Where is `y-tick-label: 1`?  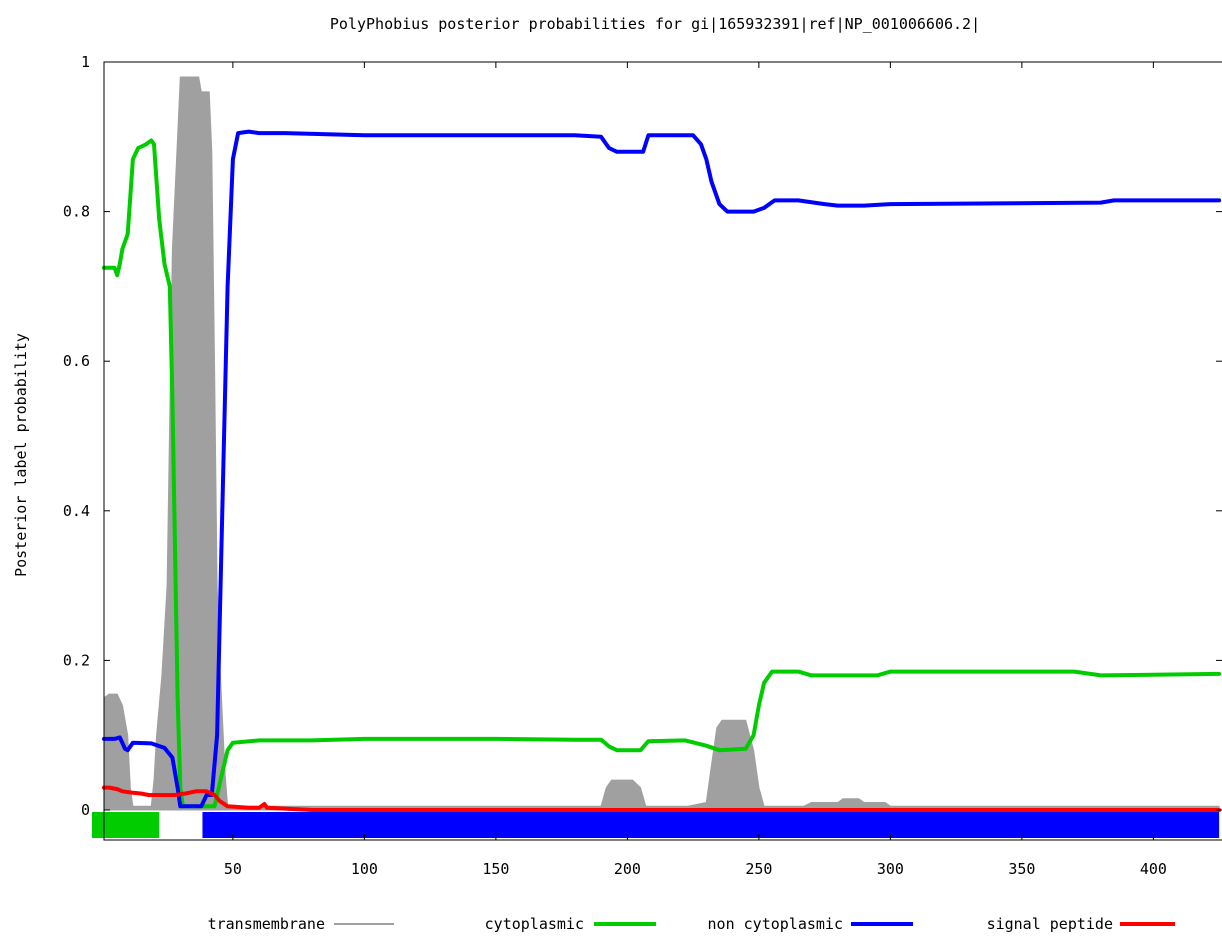
y-tick-label: 1 is located at coordinates (85, 62).